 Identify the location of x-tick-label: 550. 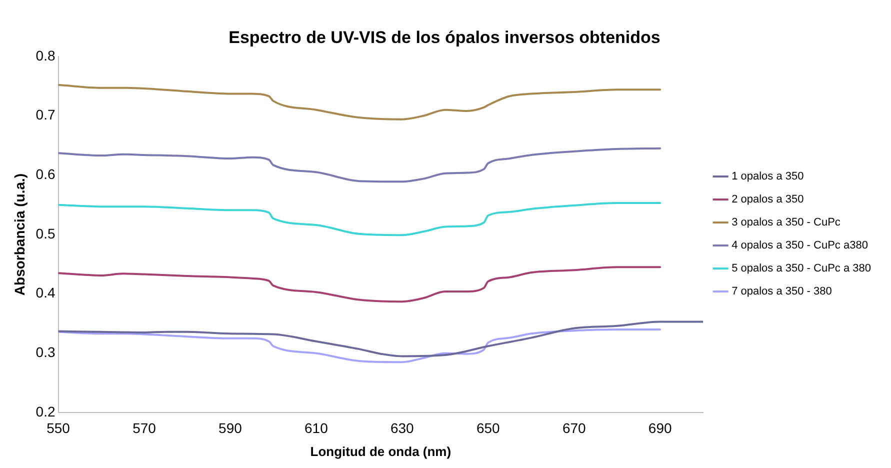
(58, 428).